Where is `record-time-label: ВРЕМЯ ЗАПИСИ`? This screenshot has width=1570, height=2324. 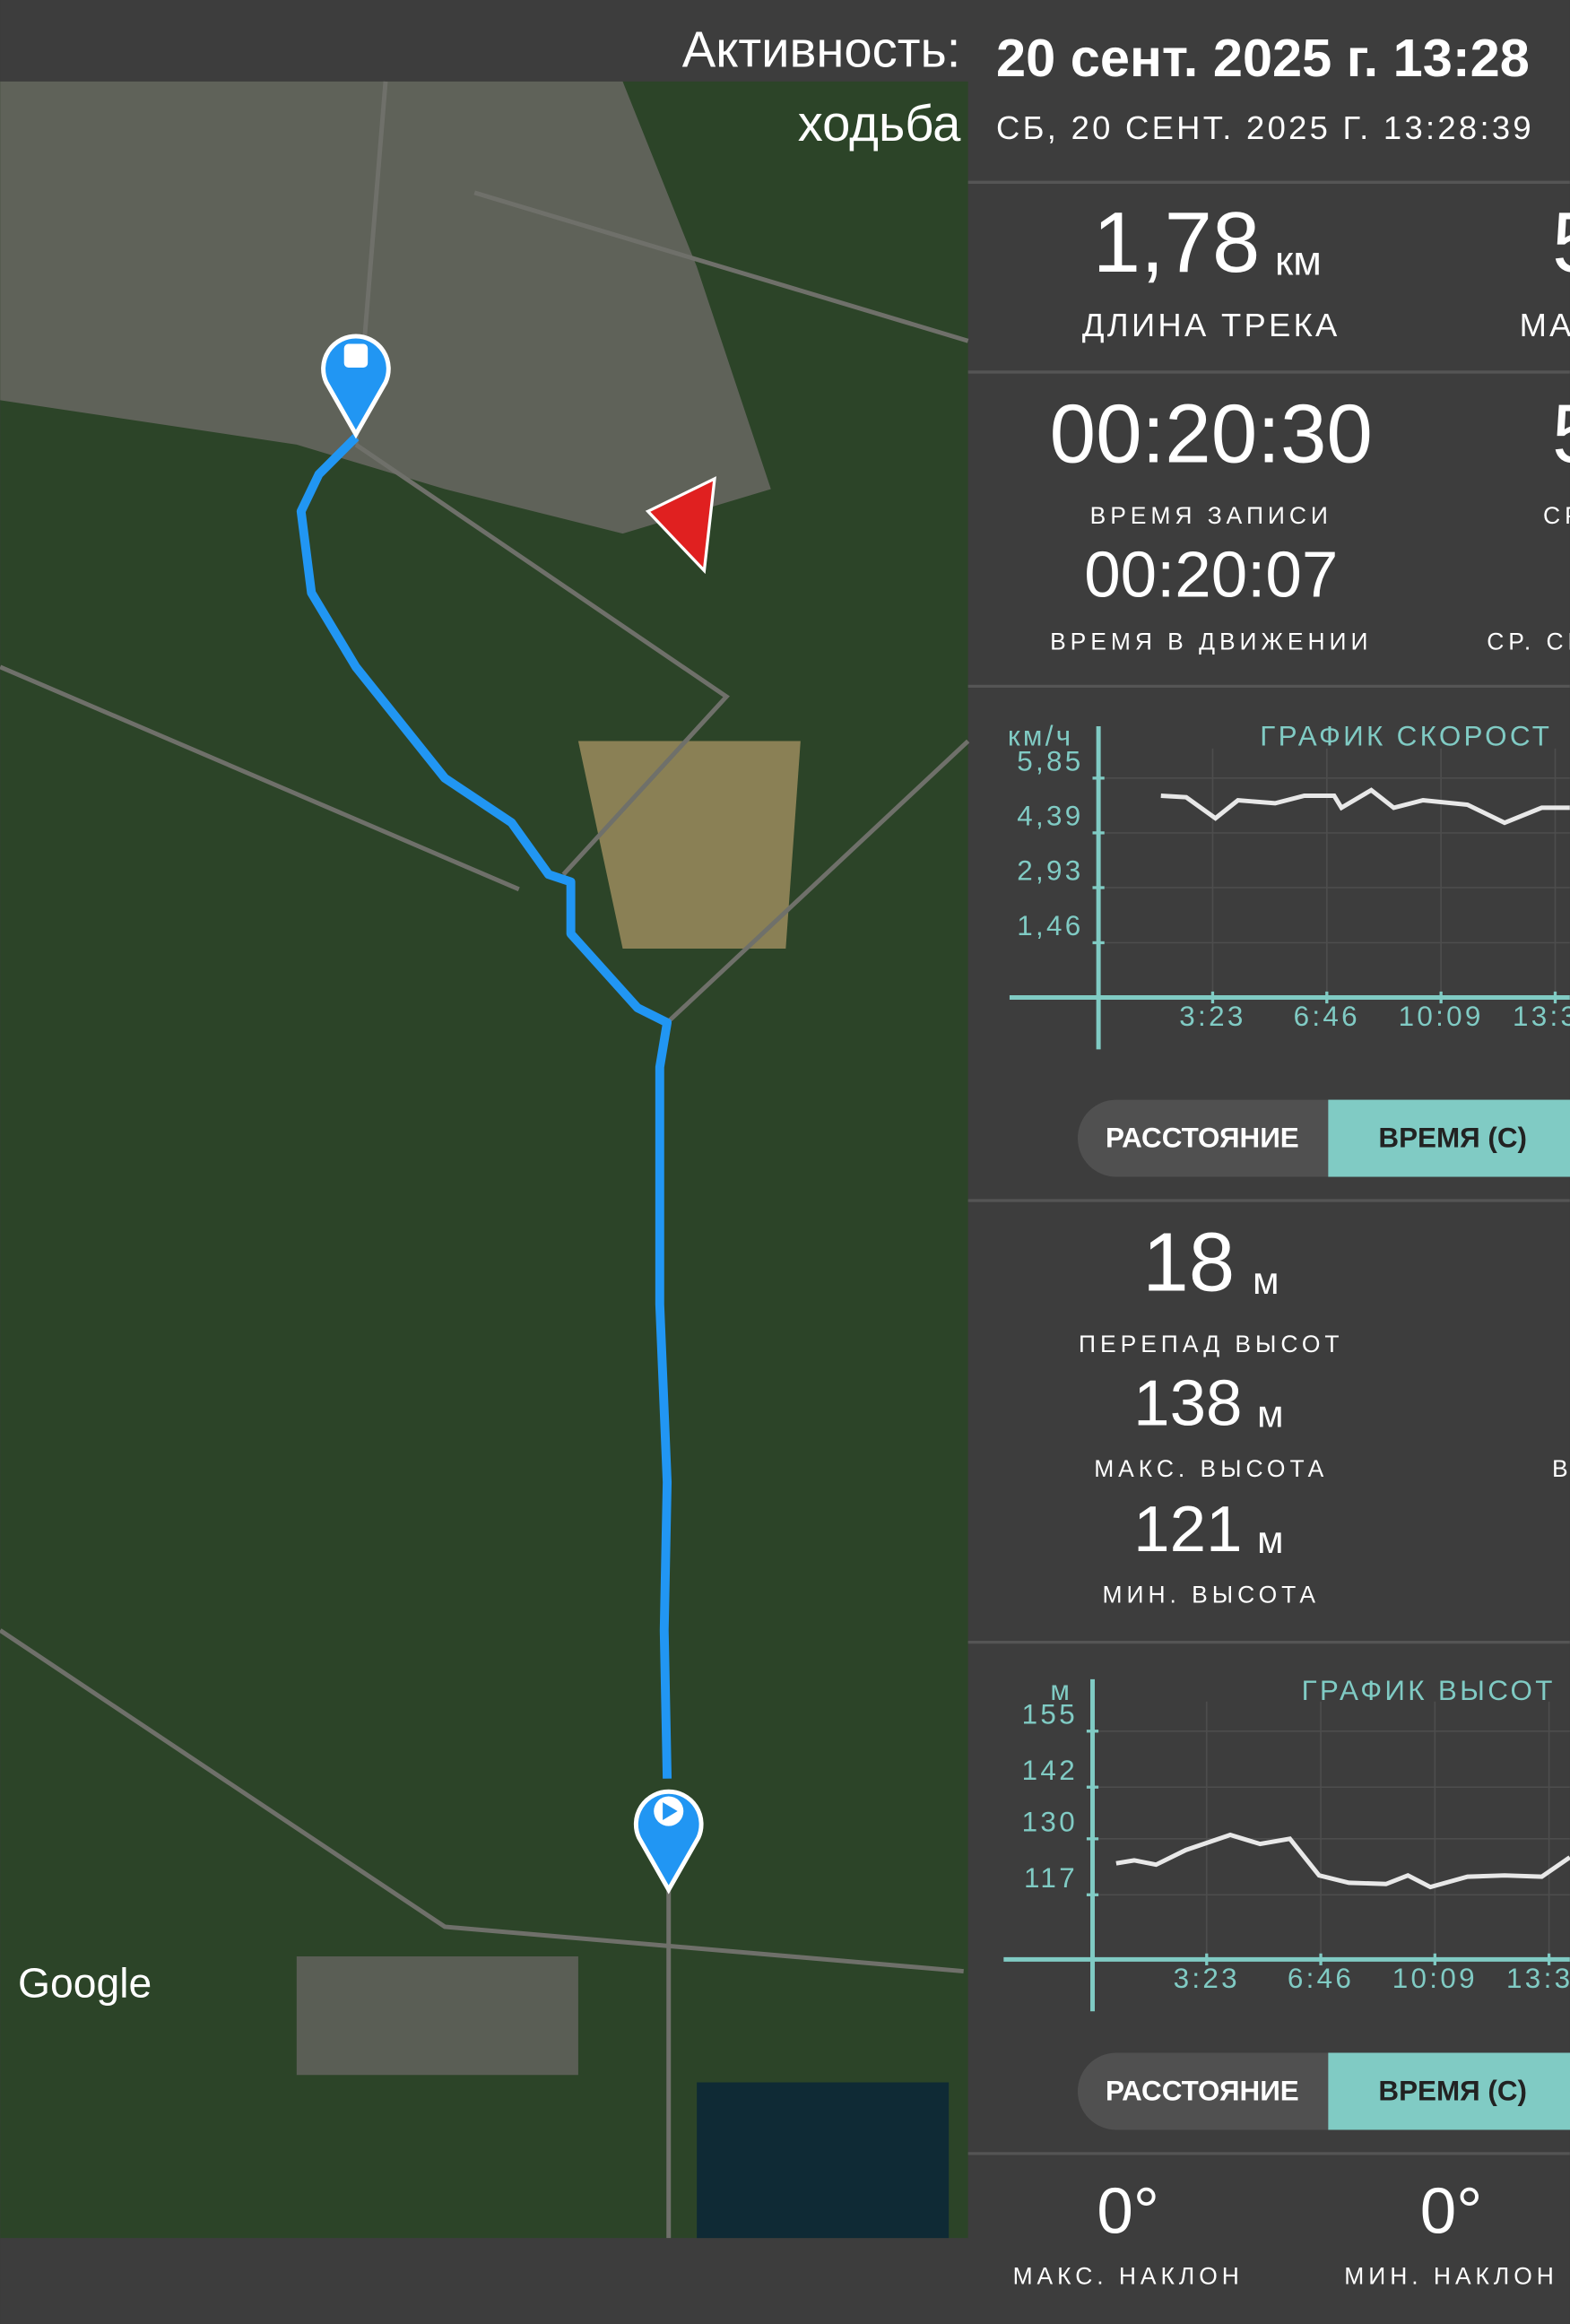 record-time-label: ВРЕМЯ ЗАПИСИ is located at coordinates (1211, 515).